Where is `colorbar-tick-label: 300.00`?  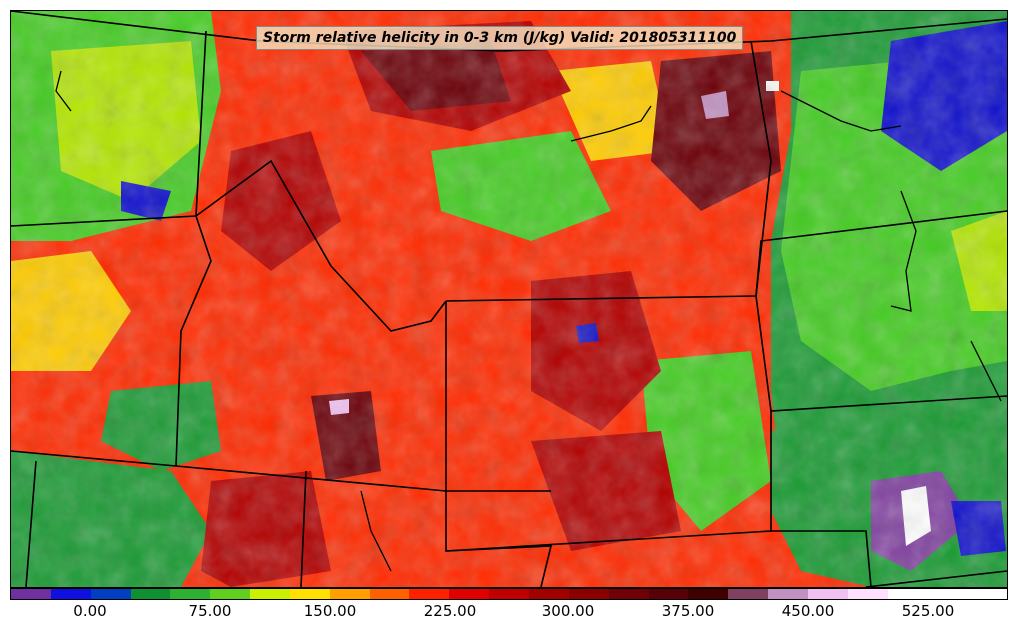
colorbar-tick-label: 300.00 is located at coordinates (568, 611).